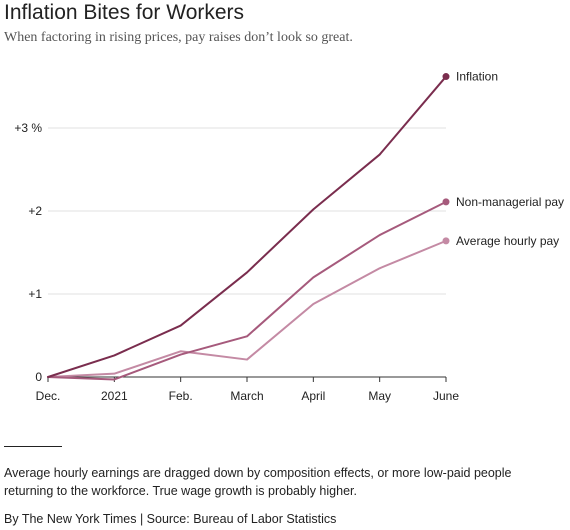  I want to click on note-divider, so click(33, 446).